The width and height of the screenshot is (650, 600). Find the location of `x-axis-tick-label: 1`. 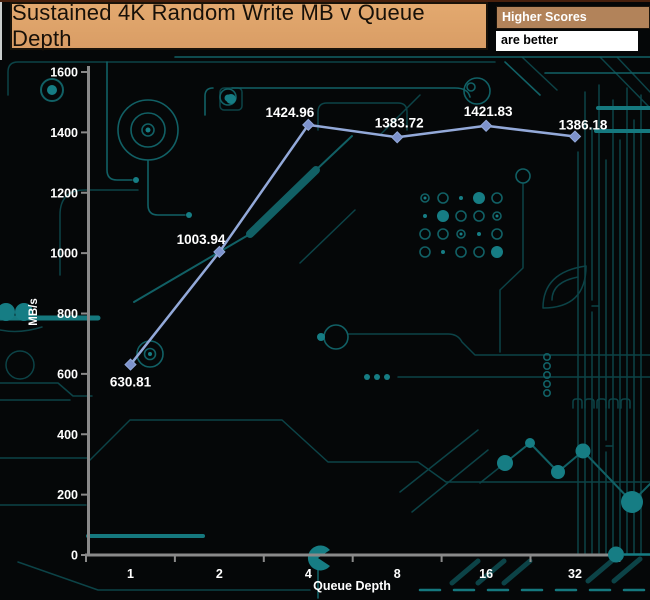

x-axis-tick-label: 1 is located at coordinates (130, 574).